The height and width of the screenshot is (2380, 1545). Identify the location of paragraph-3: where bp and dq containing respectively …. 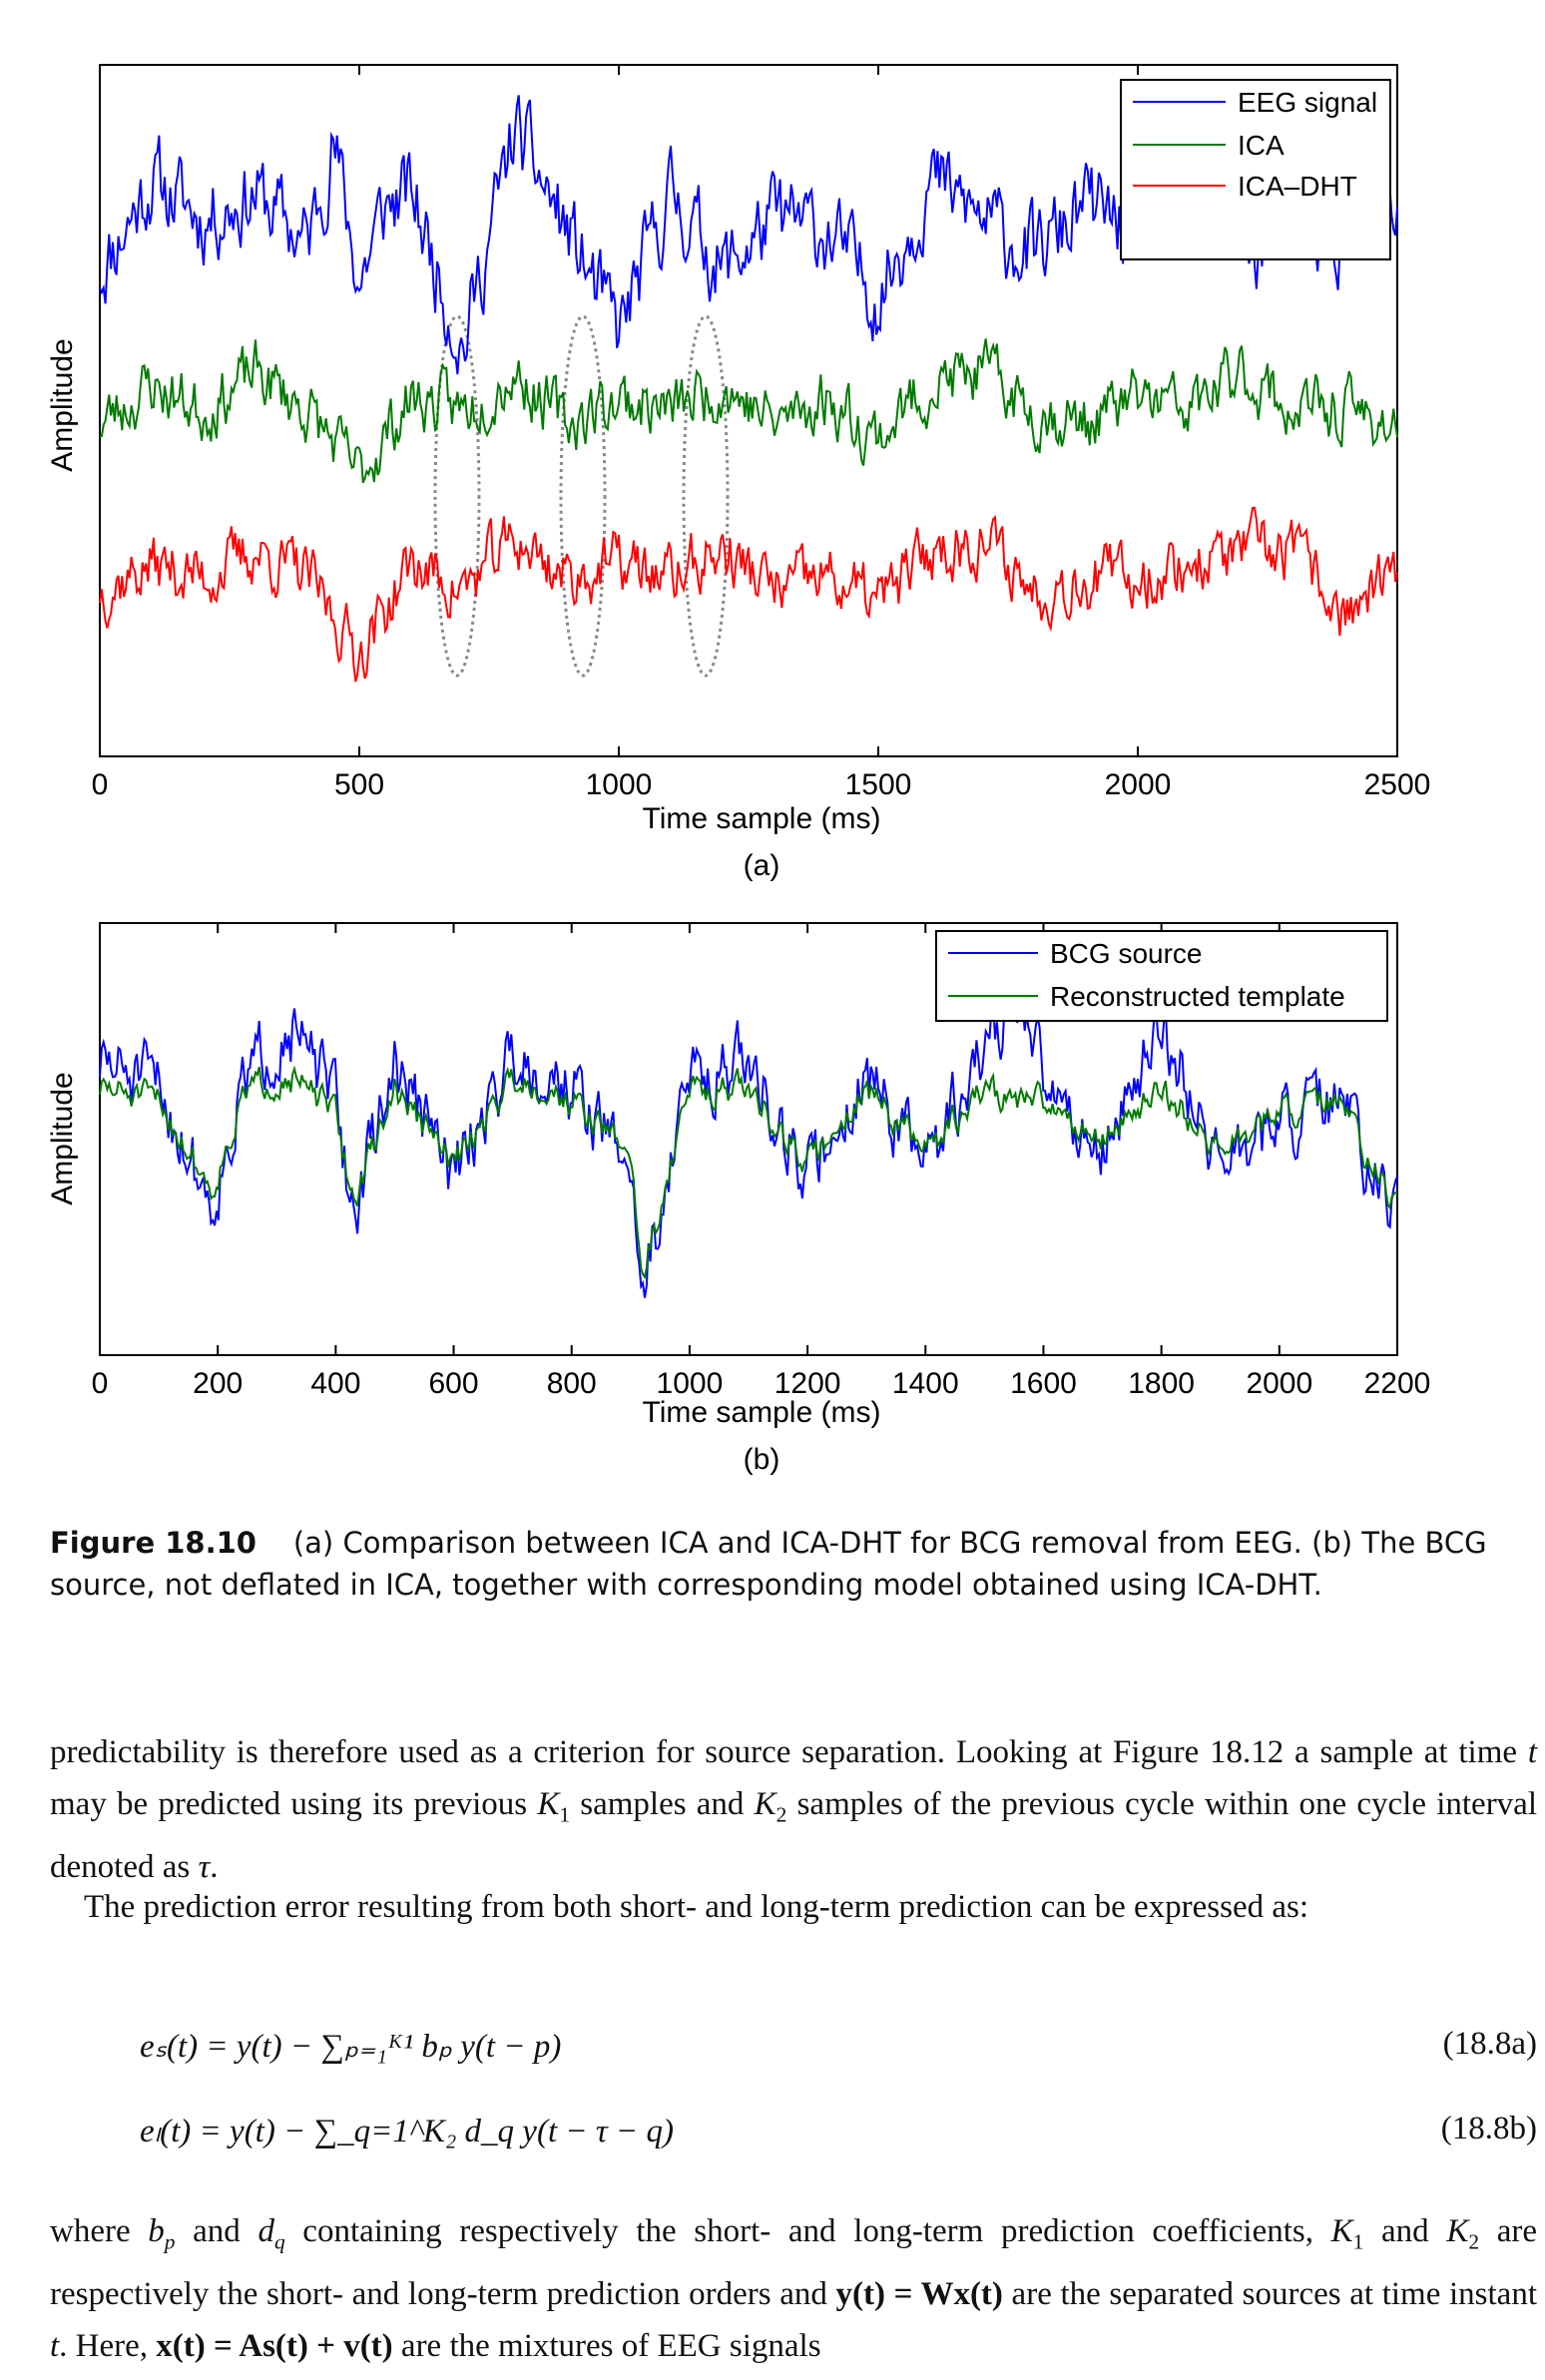
(793, 2288).